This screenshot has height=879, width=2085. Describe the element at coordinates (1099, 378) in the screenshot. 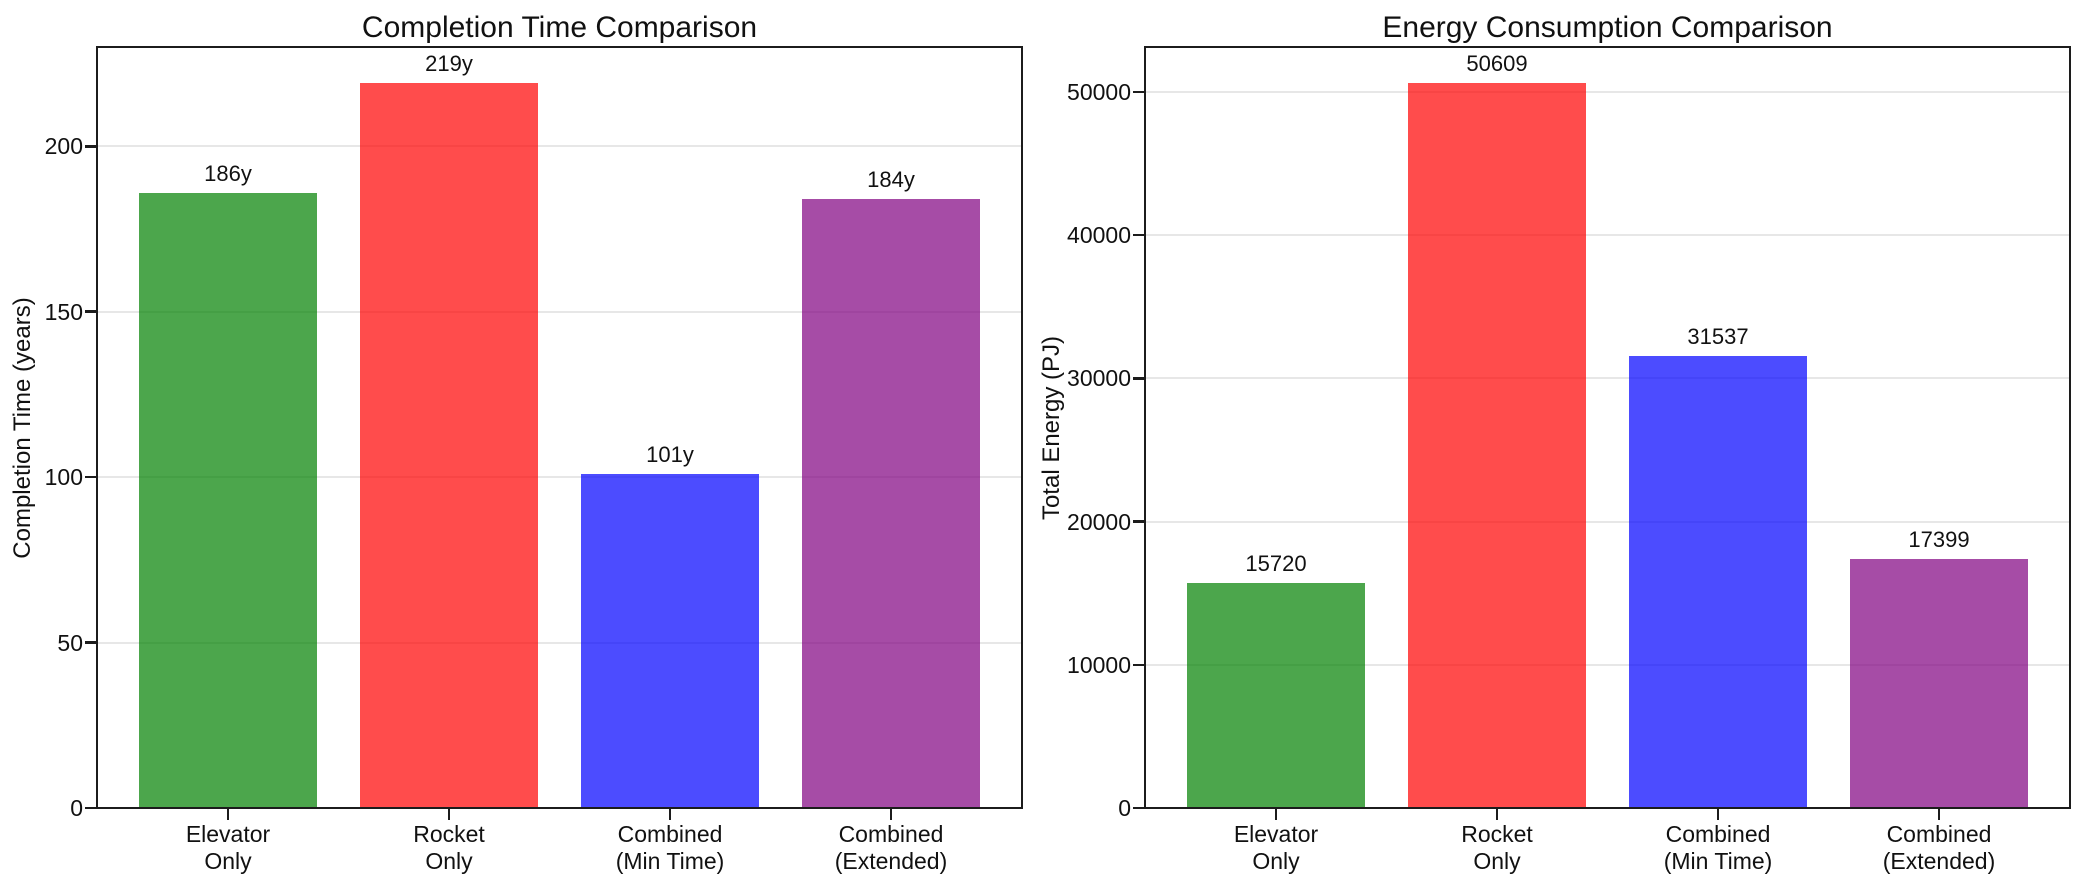

I see `y-tick-label: 30000` at that location.